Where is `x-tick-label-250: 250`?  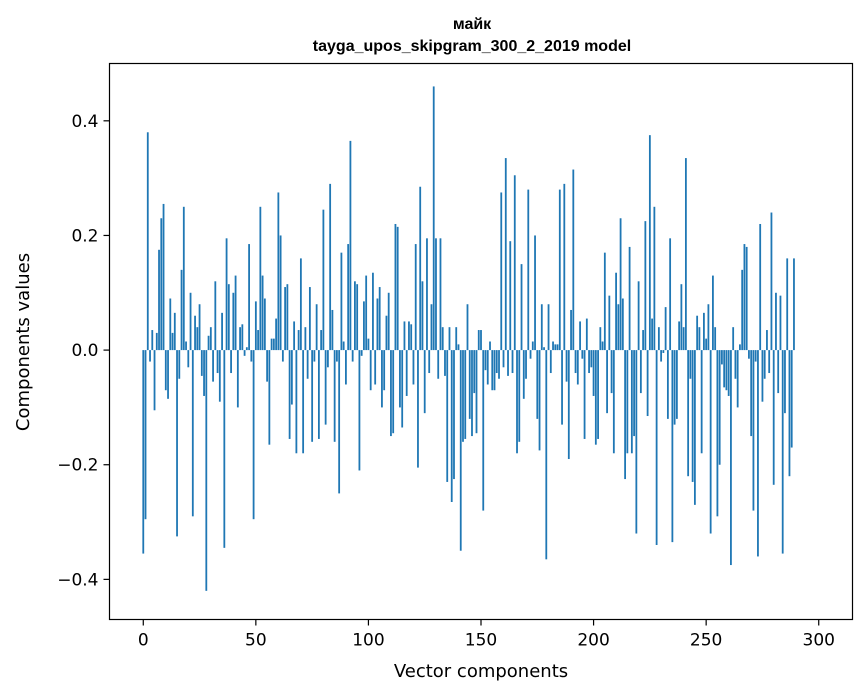 x-tick-label-250: 250 is located at coordinates (706, 641).